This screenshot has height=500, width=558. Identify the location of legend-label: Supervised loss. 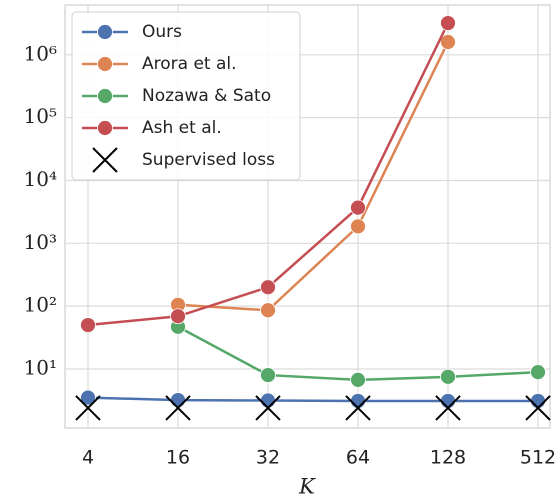
(208, 160).